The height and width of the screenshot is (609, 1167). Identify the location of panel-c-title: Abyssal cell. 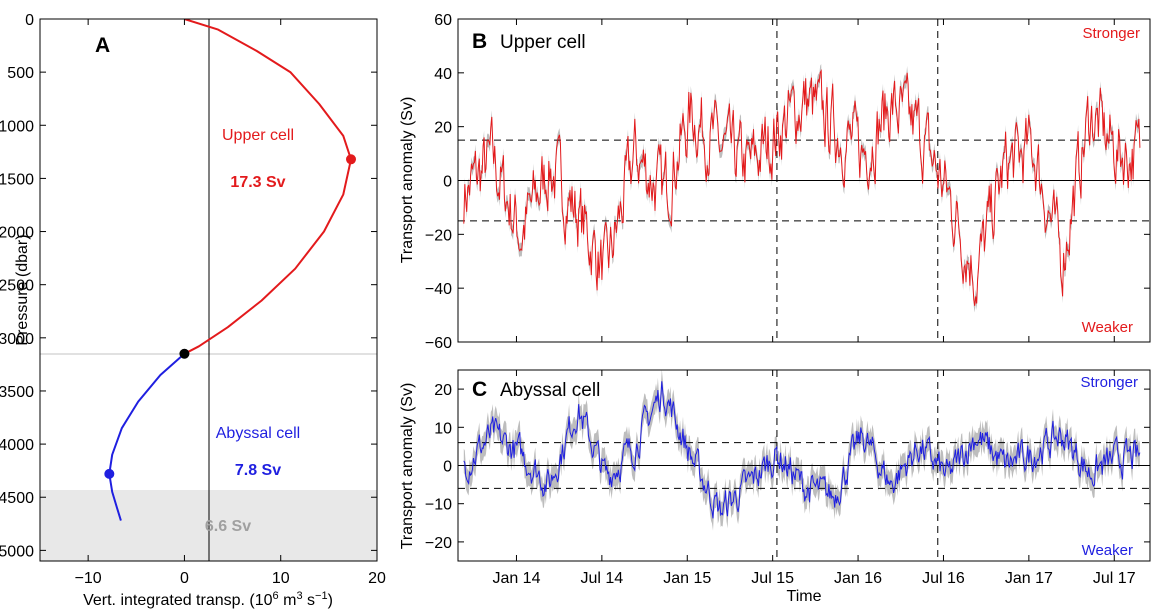
(550, 390).